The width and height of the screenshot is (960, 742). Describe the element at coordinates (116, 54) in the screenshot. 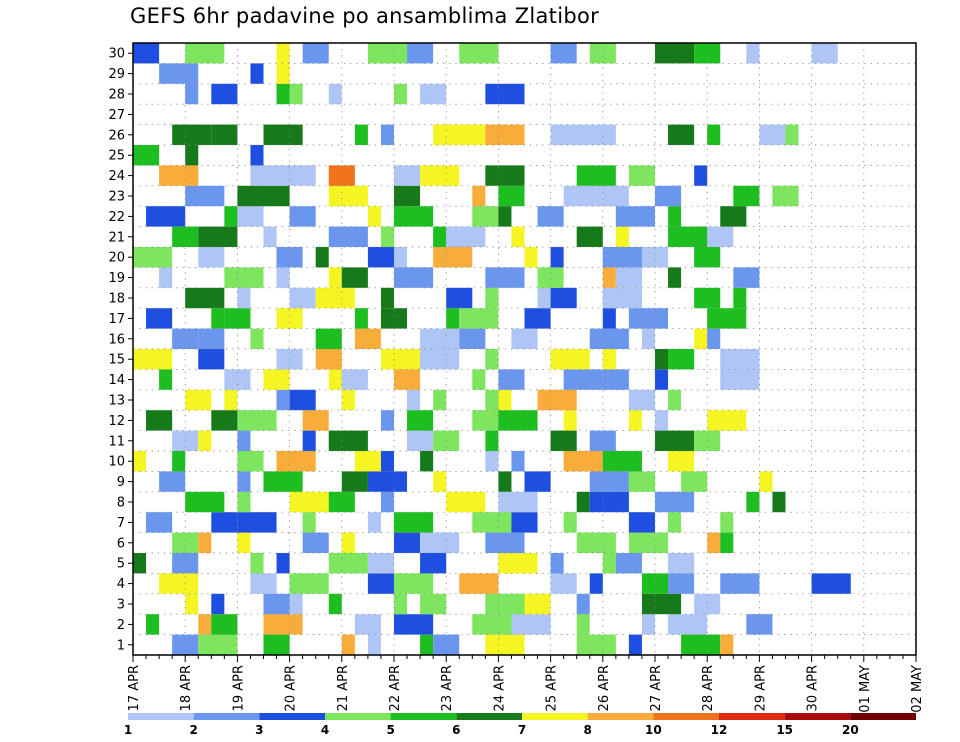

I see `y-tick-label: 30` at that location.